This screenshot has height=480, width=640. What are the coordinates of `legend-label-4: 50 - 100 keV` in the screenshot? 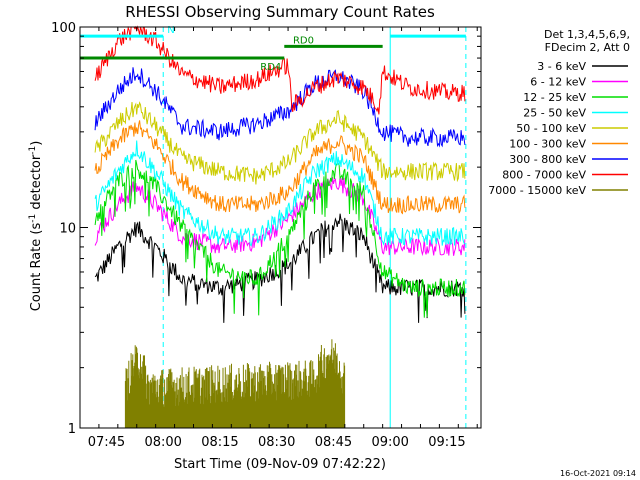 It's located at (551, 128).